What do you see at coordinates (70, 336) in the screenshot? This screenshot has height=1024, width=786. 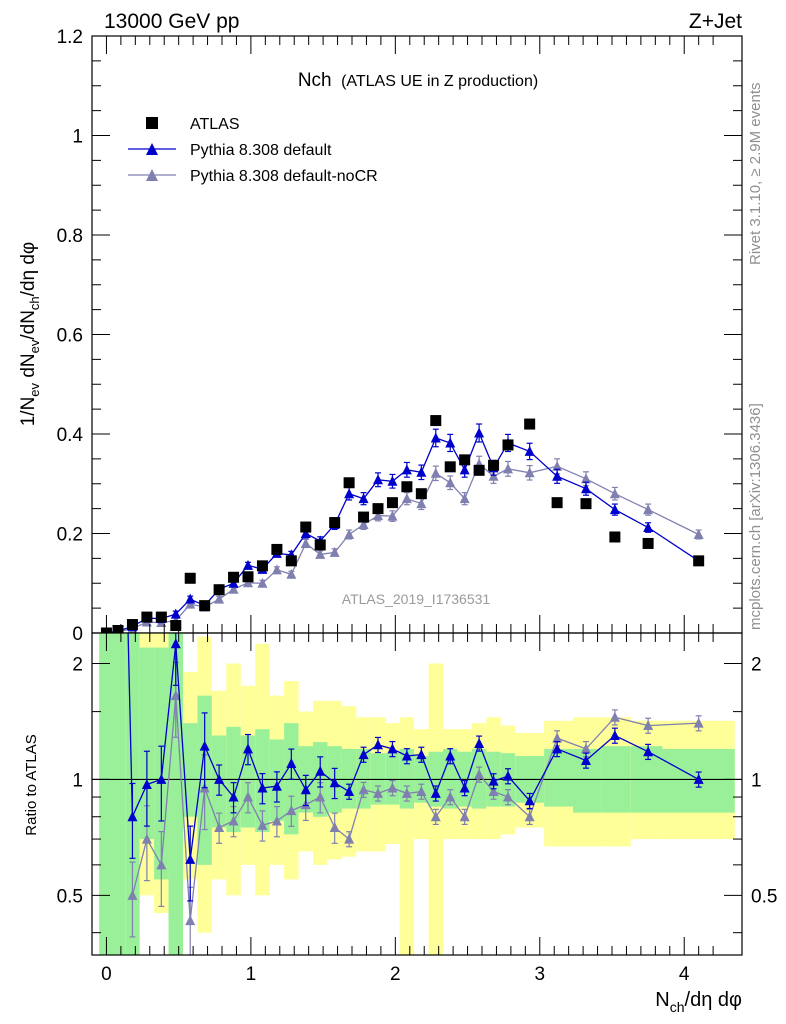 I see `main-ytick-label-3: 0.6` at bounding box center [70, 336].